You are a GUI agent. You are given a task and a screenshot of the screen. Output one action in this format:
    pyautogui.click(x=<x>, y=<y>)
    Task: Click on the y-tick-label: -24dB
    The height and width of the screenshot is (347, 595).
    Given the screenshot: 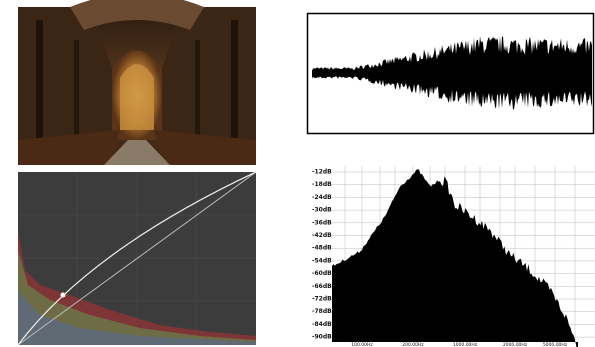 What is the action you would take?
    pyautogui.click(x=322, y=197)
    